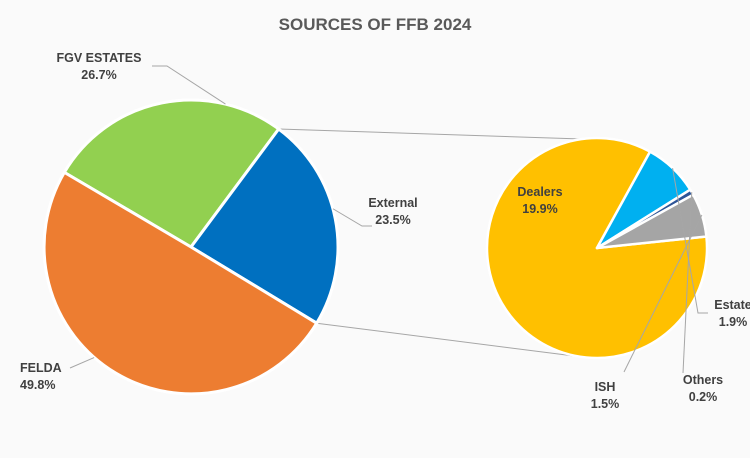  I want to click on leader-ish, so click(663, 293).